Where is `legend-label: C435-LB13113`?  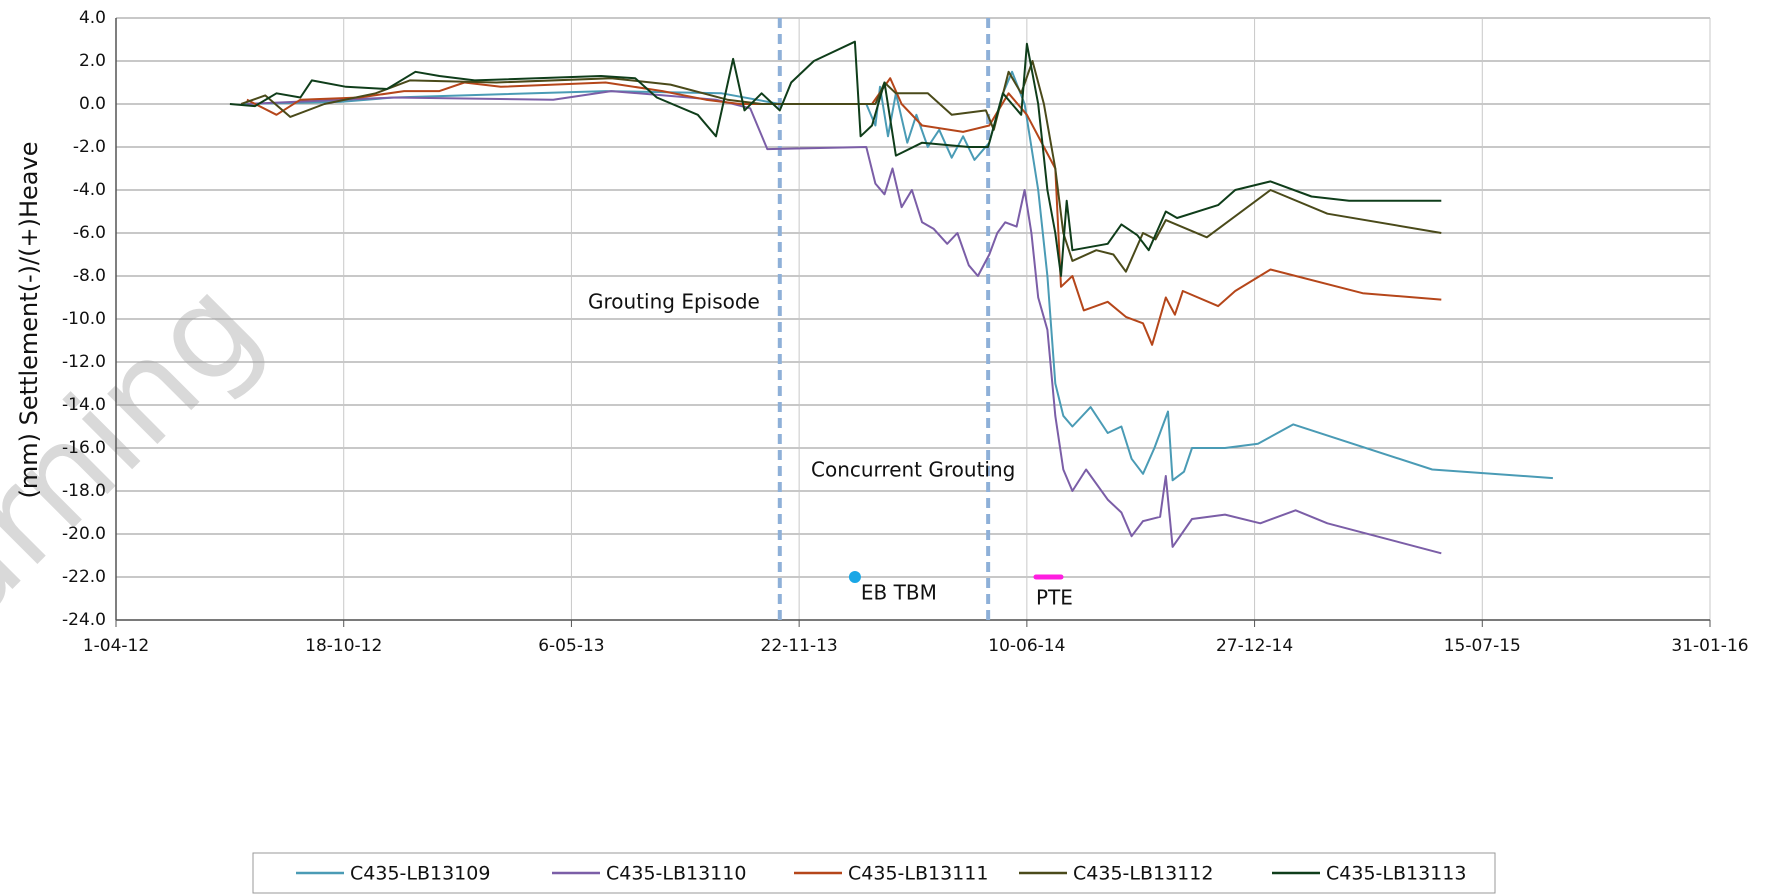
legend-label: C435-LB13113 is located at coordinates (1396, 874).